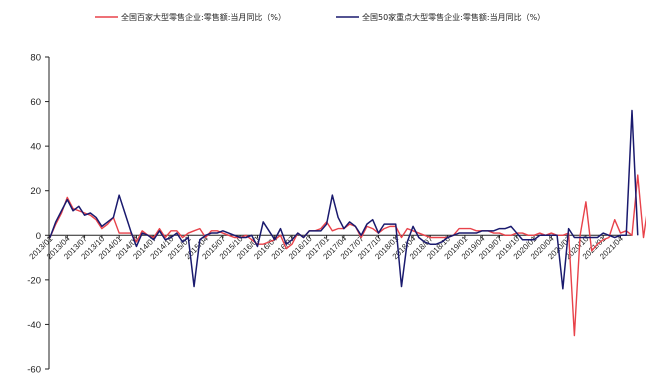  Describe the element at coordinates (453, 17) in the screenshot. I see `legend-label-series-2: 全国50家重点大型零售企业:零售额:当月同比（%）` at that location.